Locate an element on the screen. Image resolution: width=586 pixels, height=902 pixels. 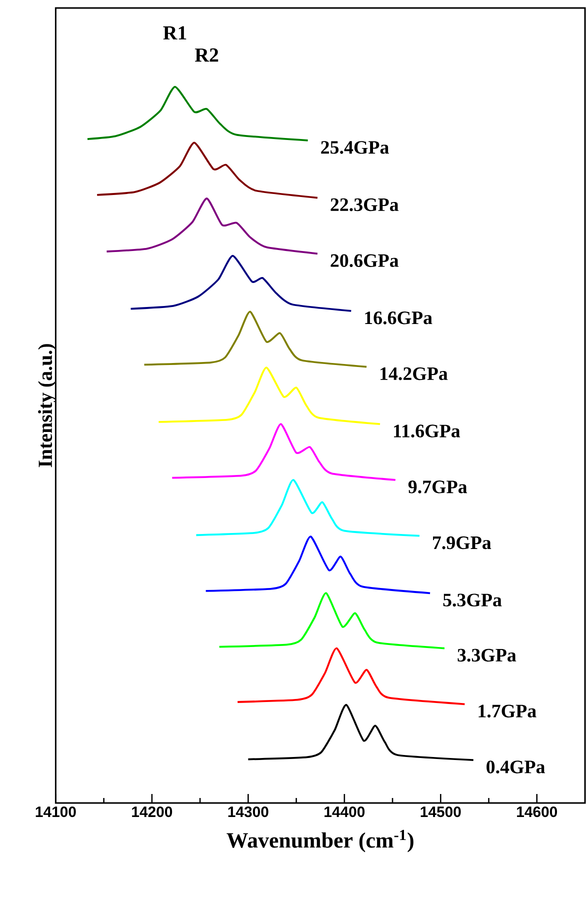
x-tick-label: 14100 is located at coordinates (56, 812).